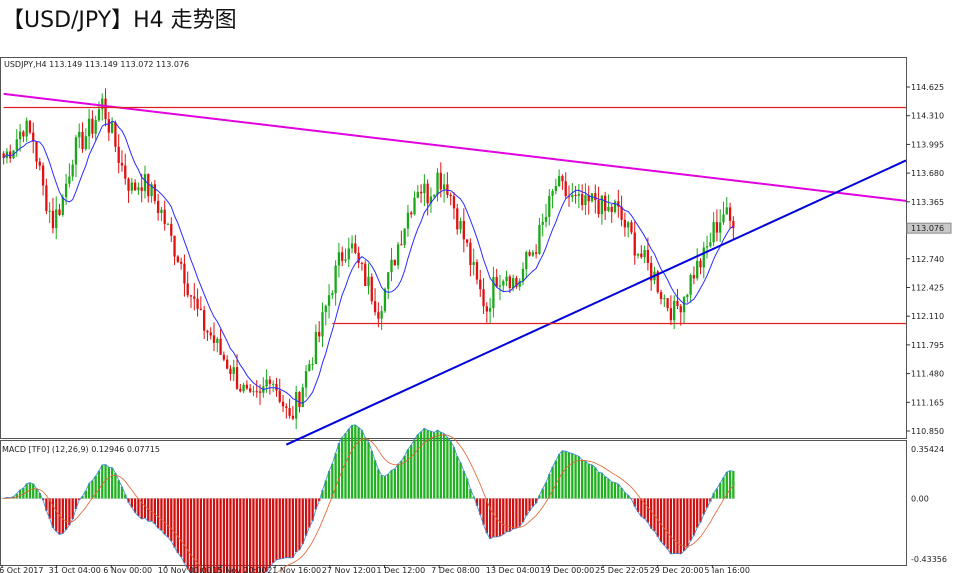 Image resolution: width=953 pixels, height=573 pixels. Describe the element at coordinates (927, 374) in the screenshot. I see `price-y-tick-label: 111.480` at that location.